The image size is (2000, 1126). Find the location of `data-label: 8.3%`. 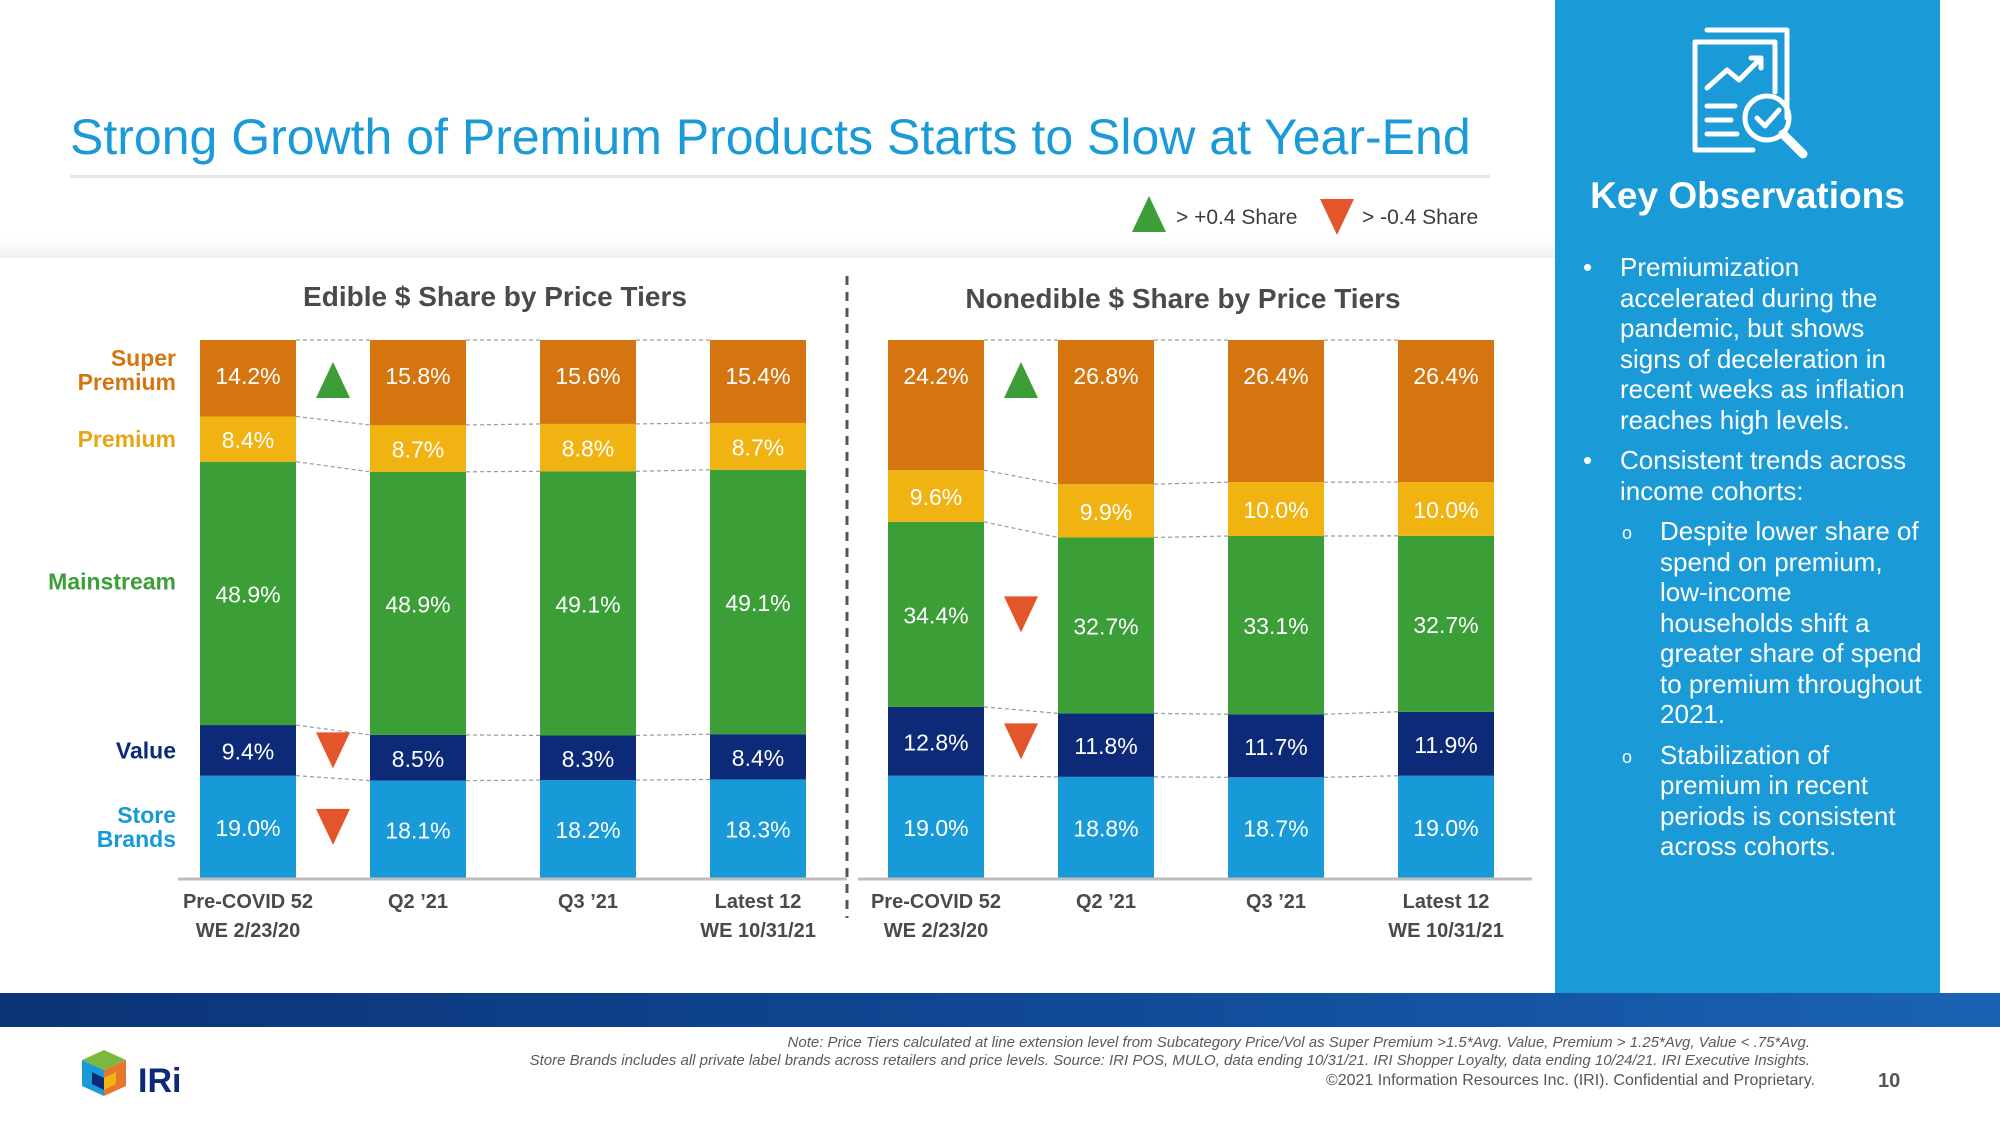

data-label: 8.3% is located at coordinates (588, 759).